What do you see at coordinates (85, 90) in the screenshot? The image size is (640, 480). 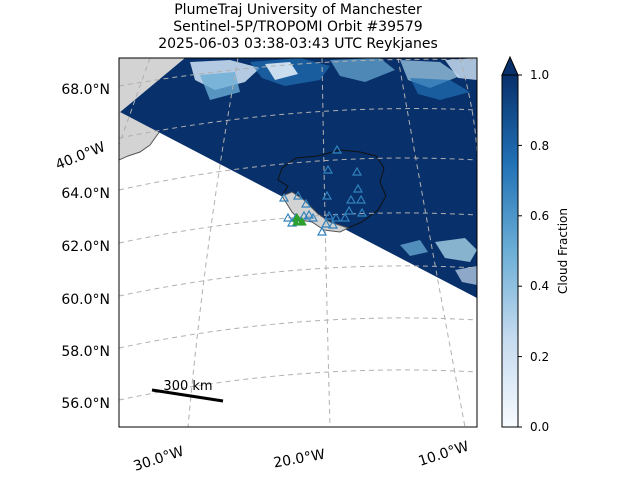 I see `lat-label: 68.0°N` at bounding box center [85, 90].